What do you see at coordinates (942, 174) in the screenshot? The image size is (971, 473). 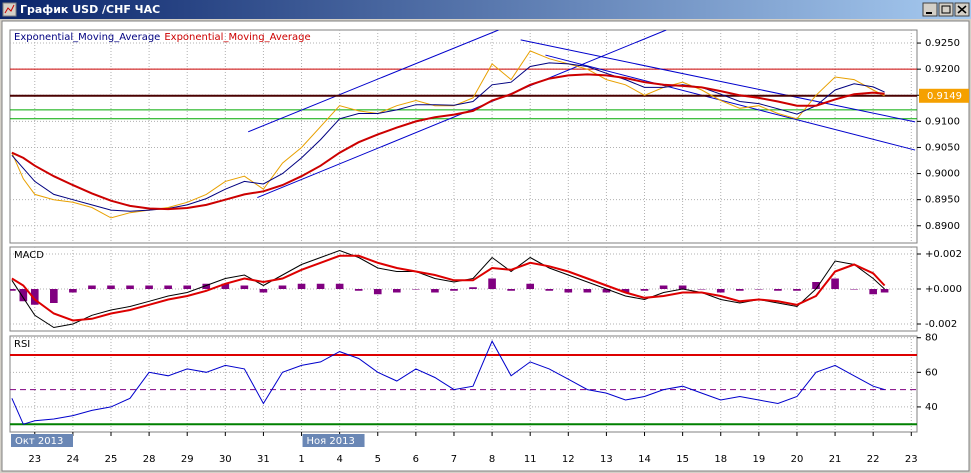 I see `y-tick-label: 0.9000` at bounding box center [942, 174].